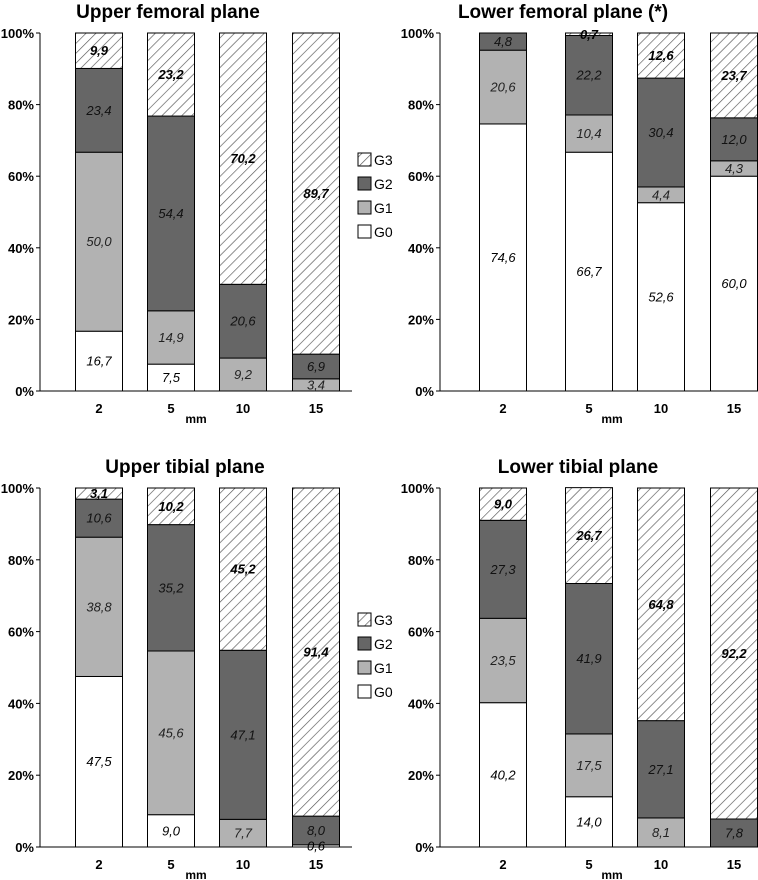  What do you see at coordinates (383, 620) in the screenshot?
I see `legend-label: G3` at bounding box center [383, 620].